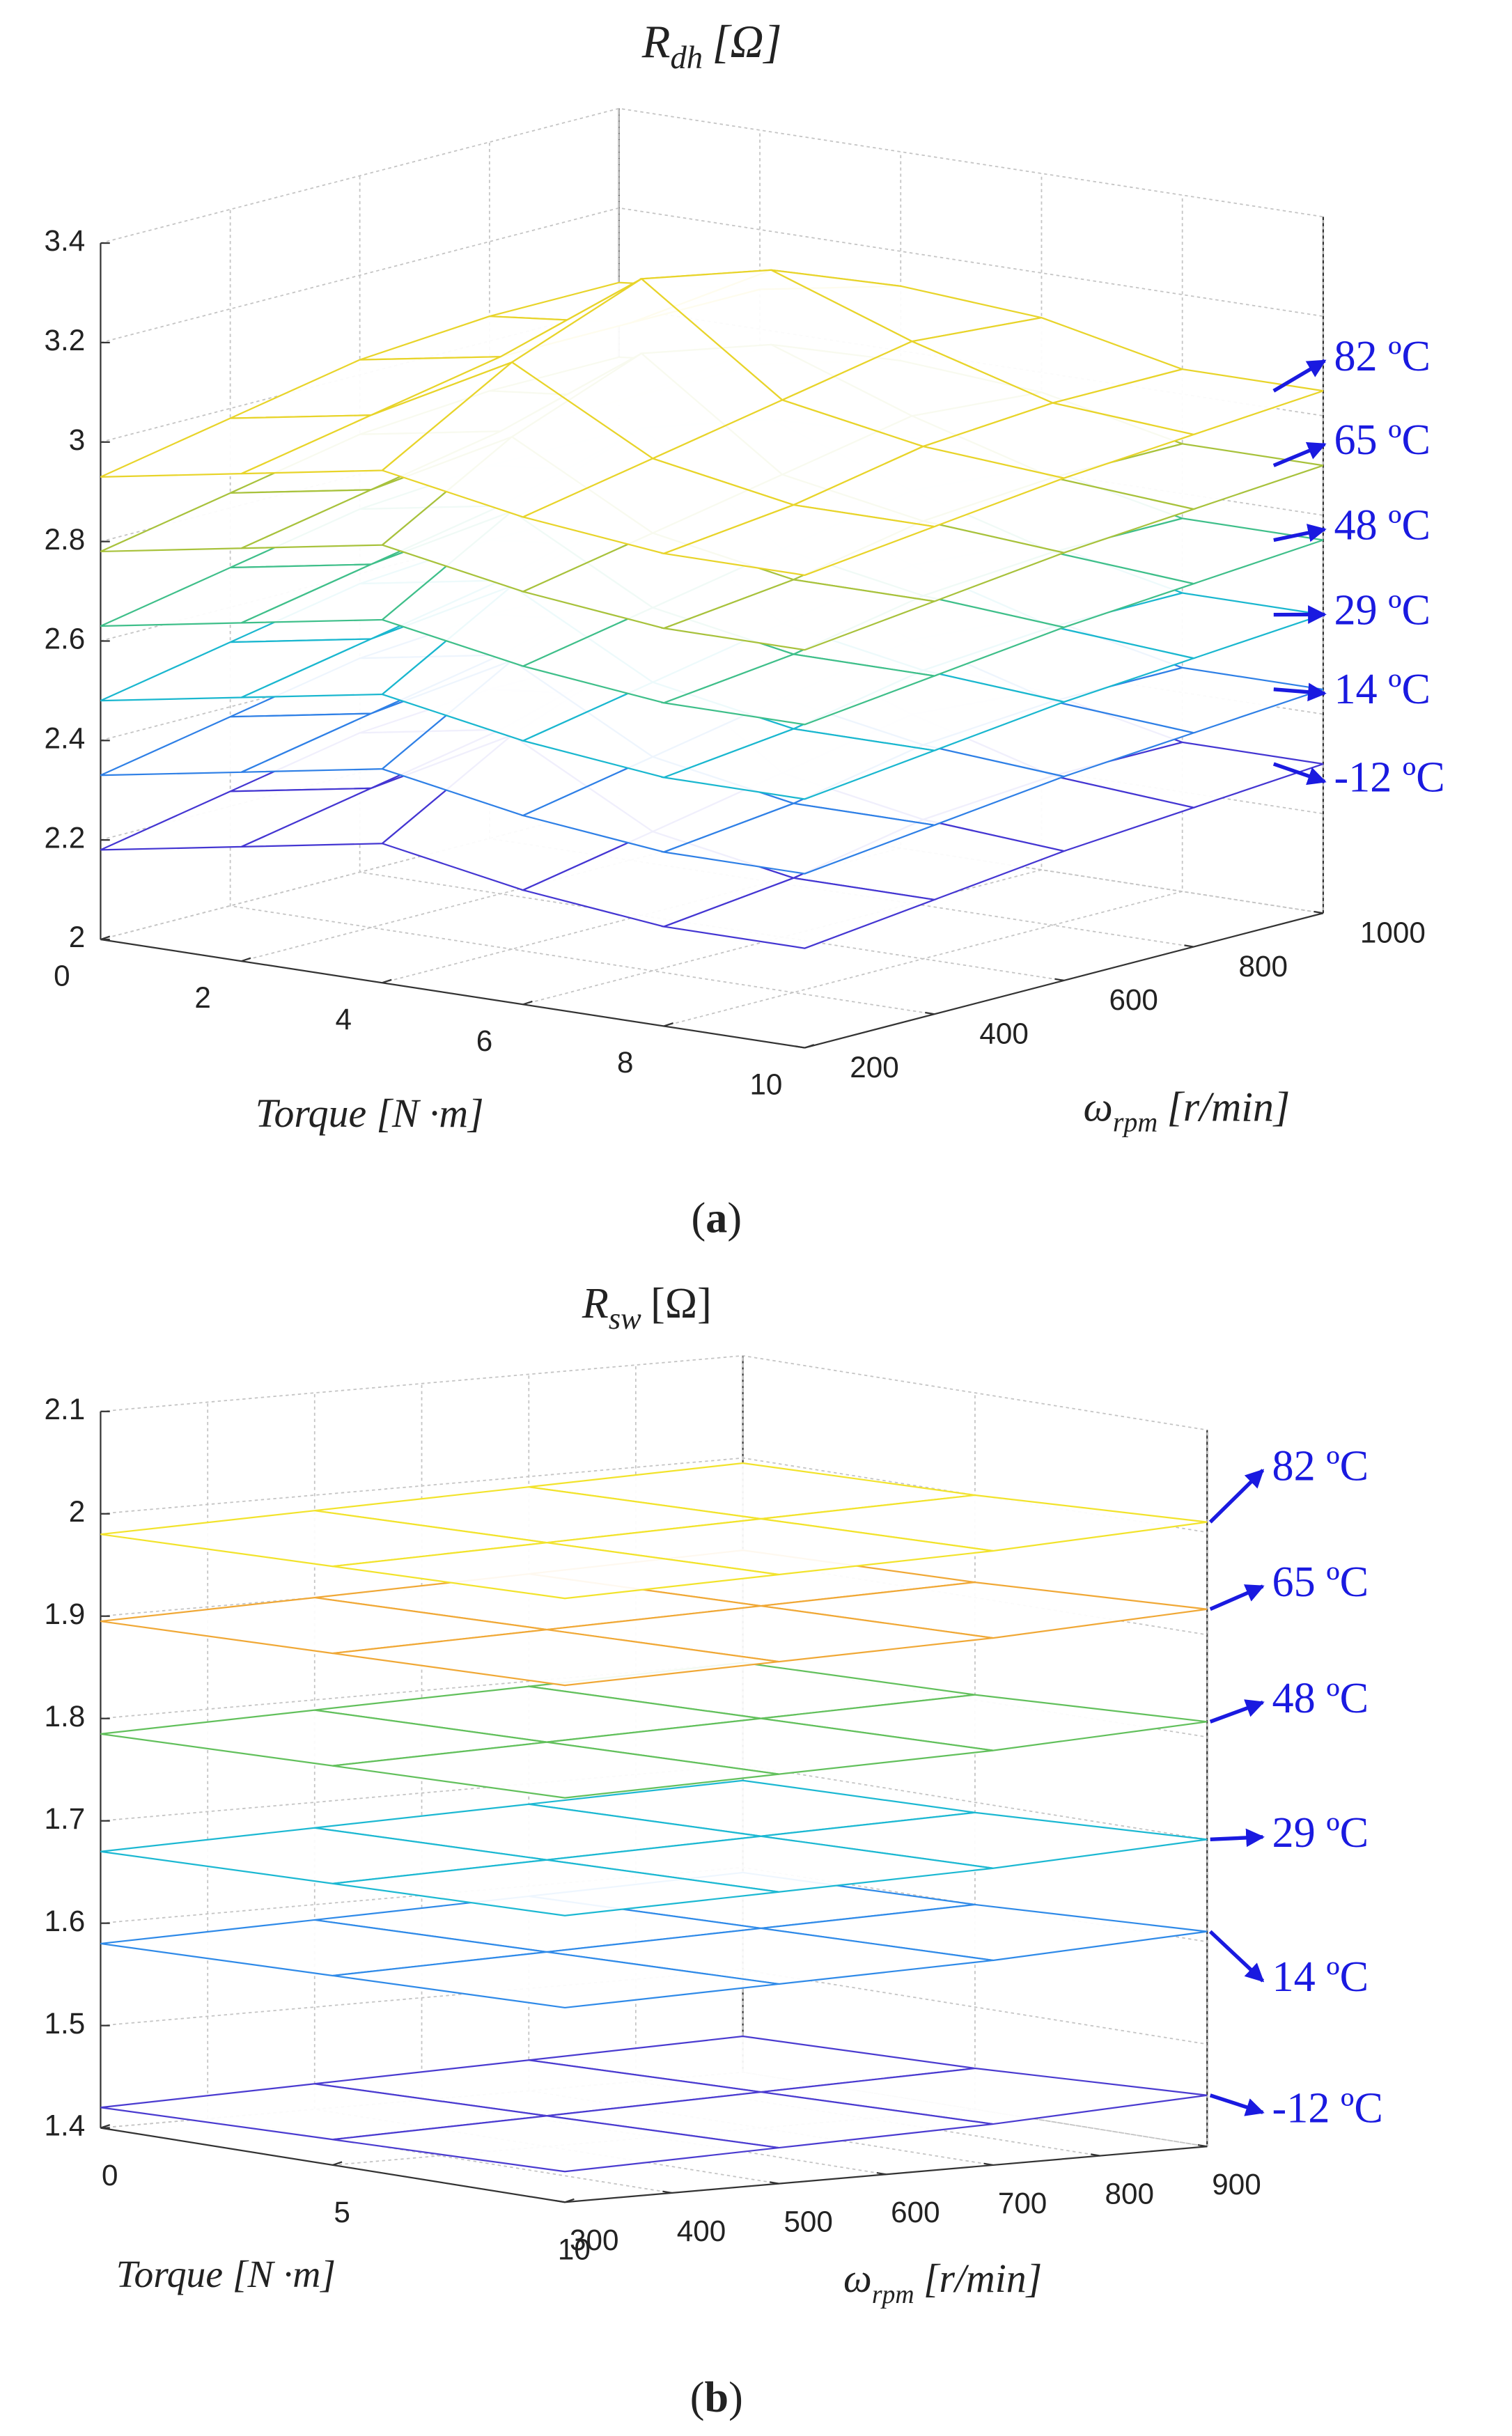 This screenshot has height=2436, width=1512. I want to click on y-axis-label: ωrpm [r/min], so click(1187, 1110).